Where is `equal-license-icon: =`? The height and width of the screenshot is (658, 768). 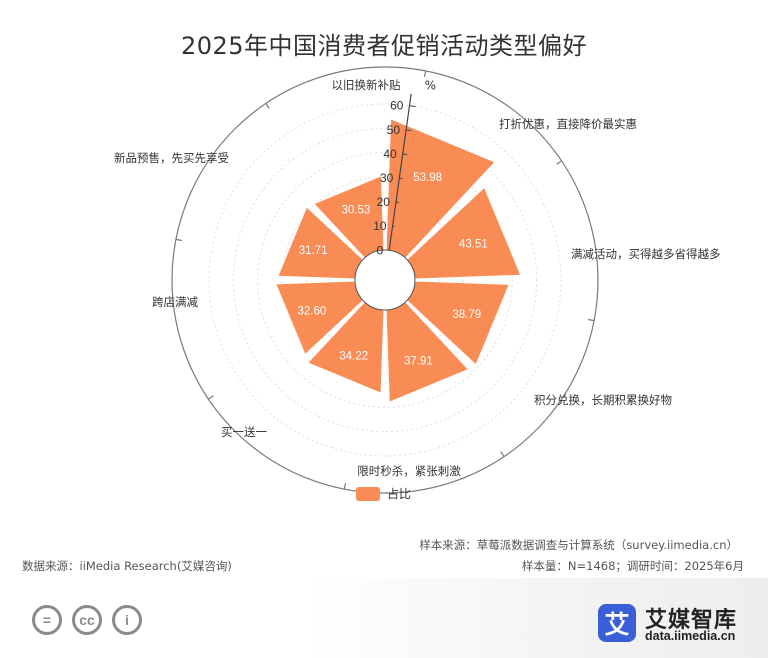
equal-license-icon: = is located at coordinates (47, 620).